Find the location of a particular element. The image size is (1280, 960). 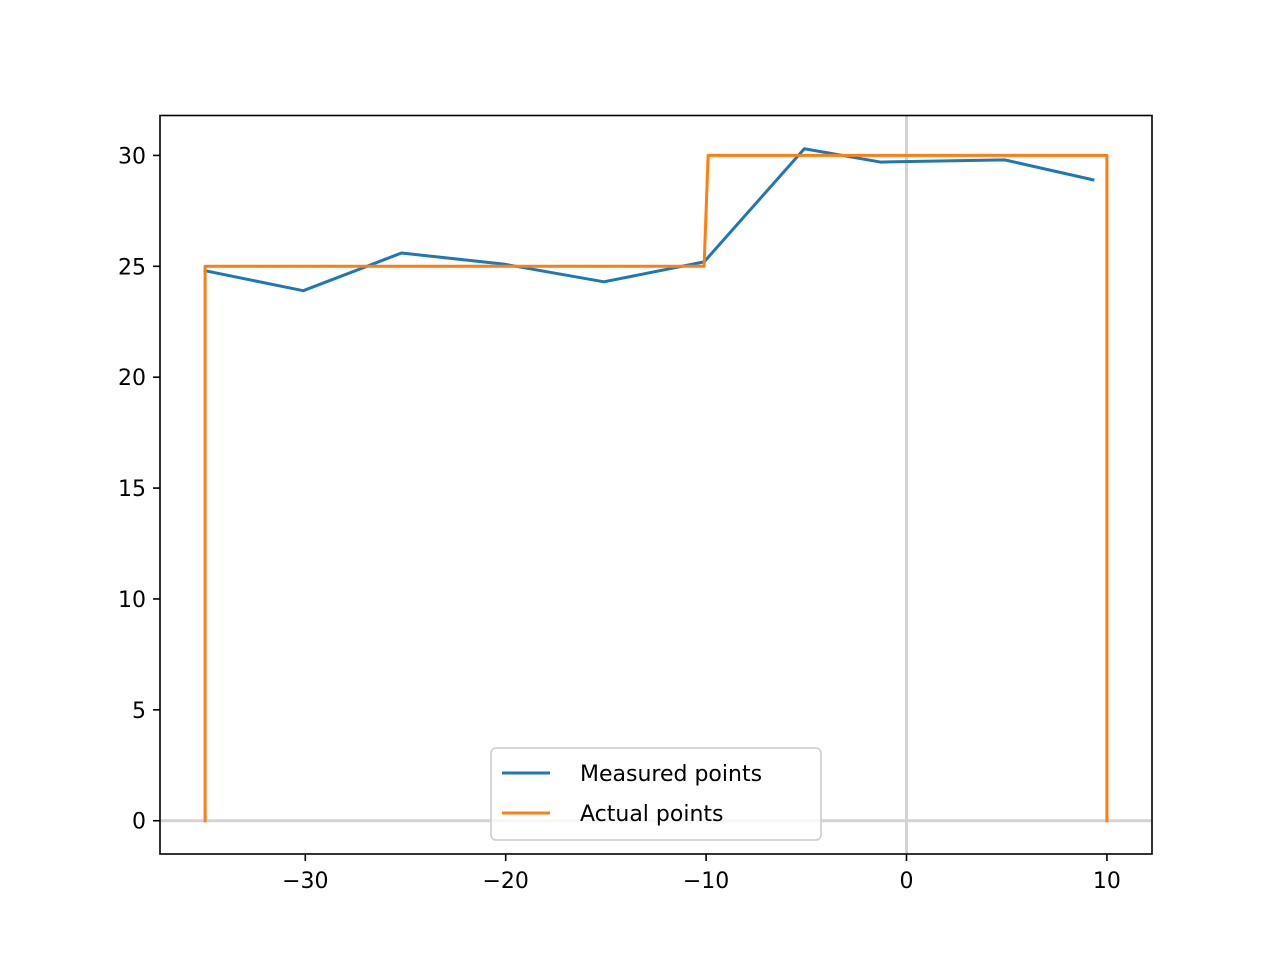

y-tick-label: 10 is located at coordinates (132, 600).